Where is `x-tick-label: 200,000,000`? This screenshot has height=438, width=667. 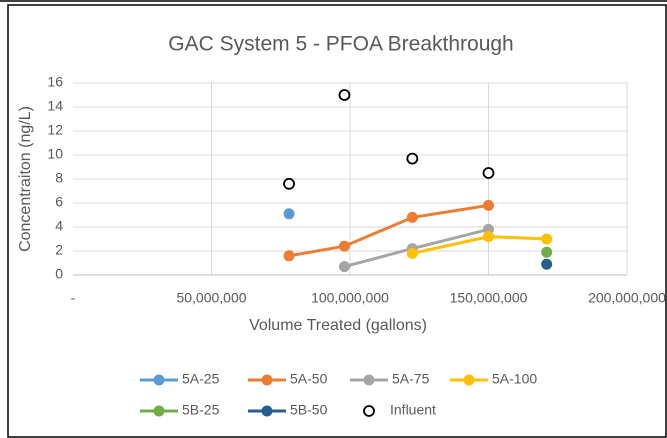
x-tick-label: 200,000,000 is located at coordinates (627, 298).